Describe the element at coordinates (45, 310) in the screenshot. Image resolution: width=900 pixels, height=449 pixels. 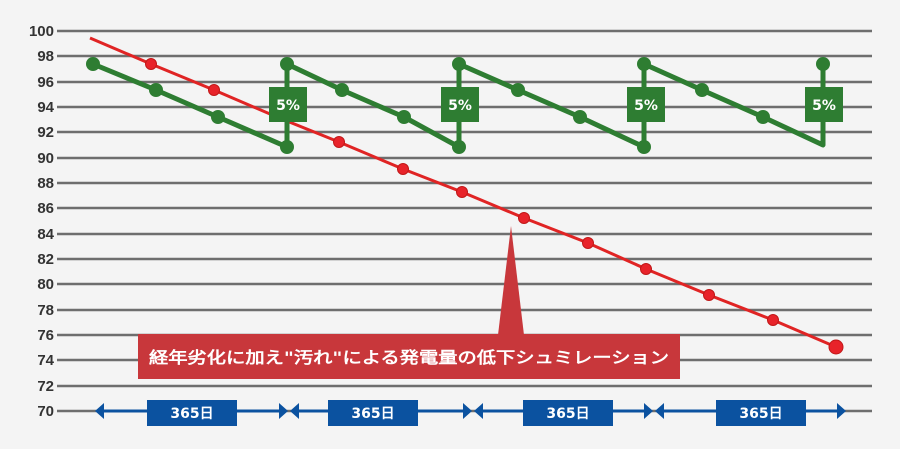
I see `y-tick: 78` at that location.